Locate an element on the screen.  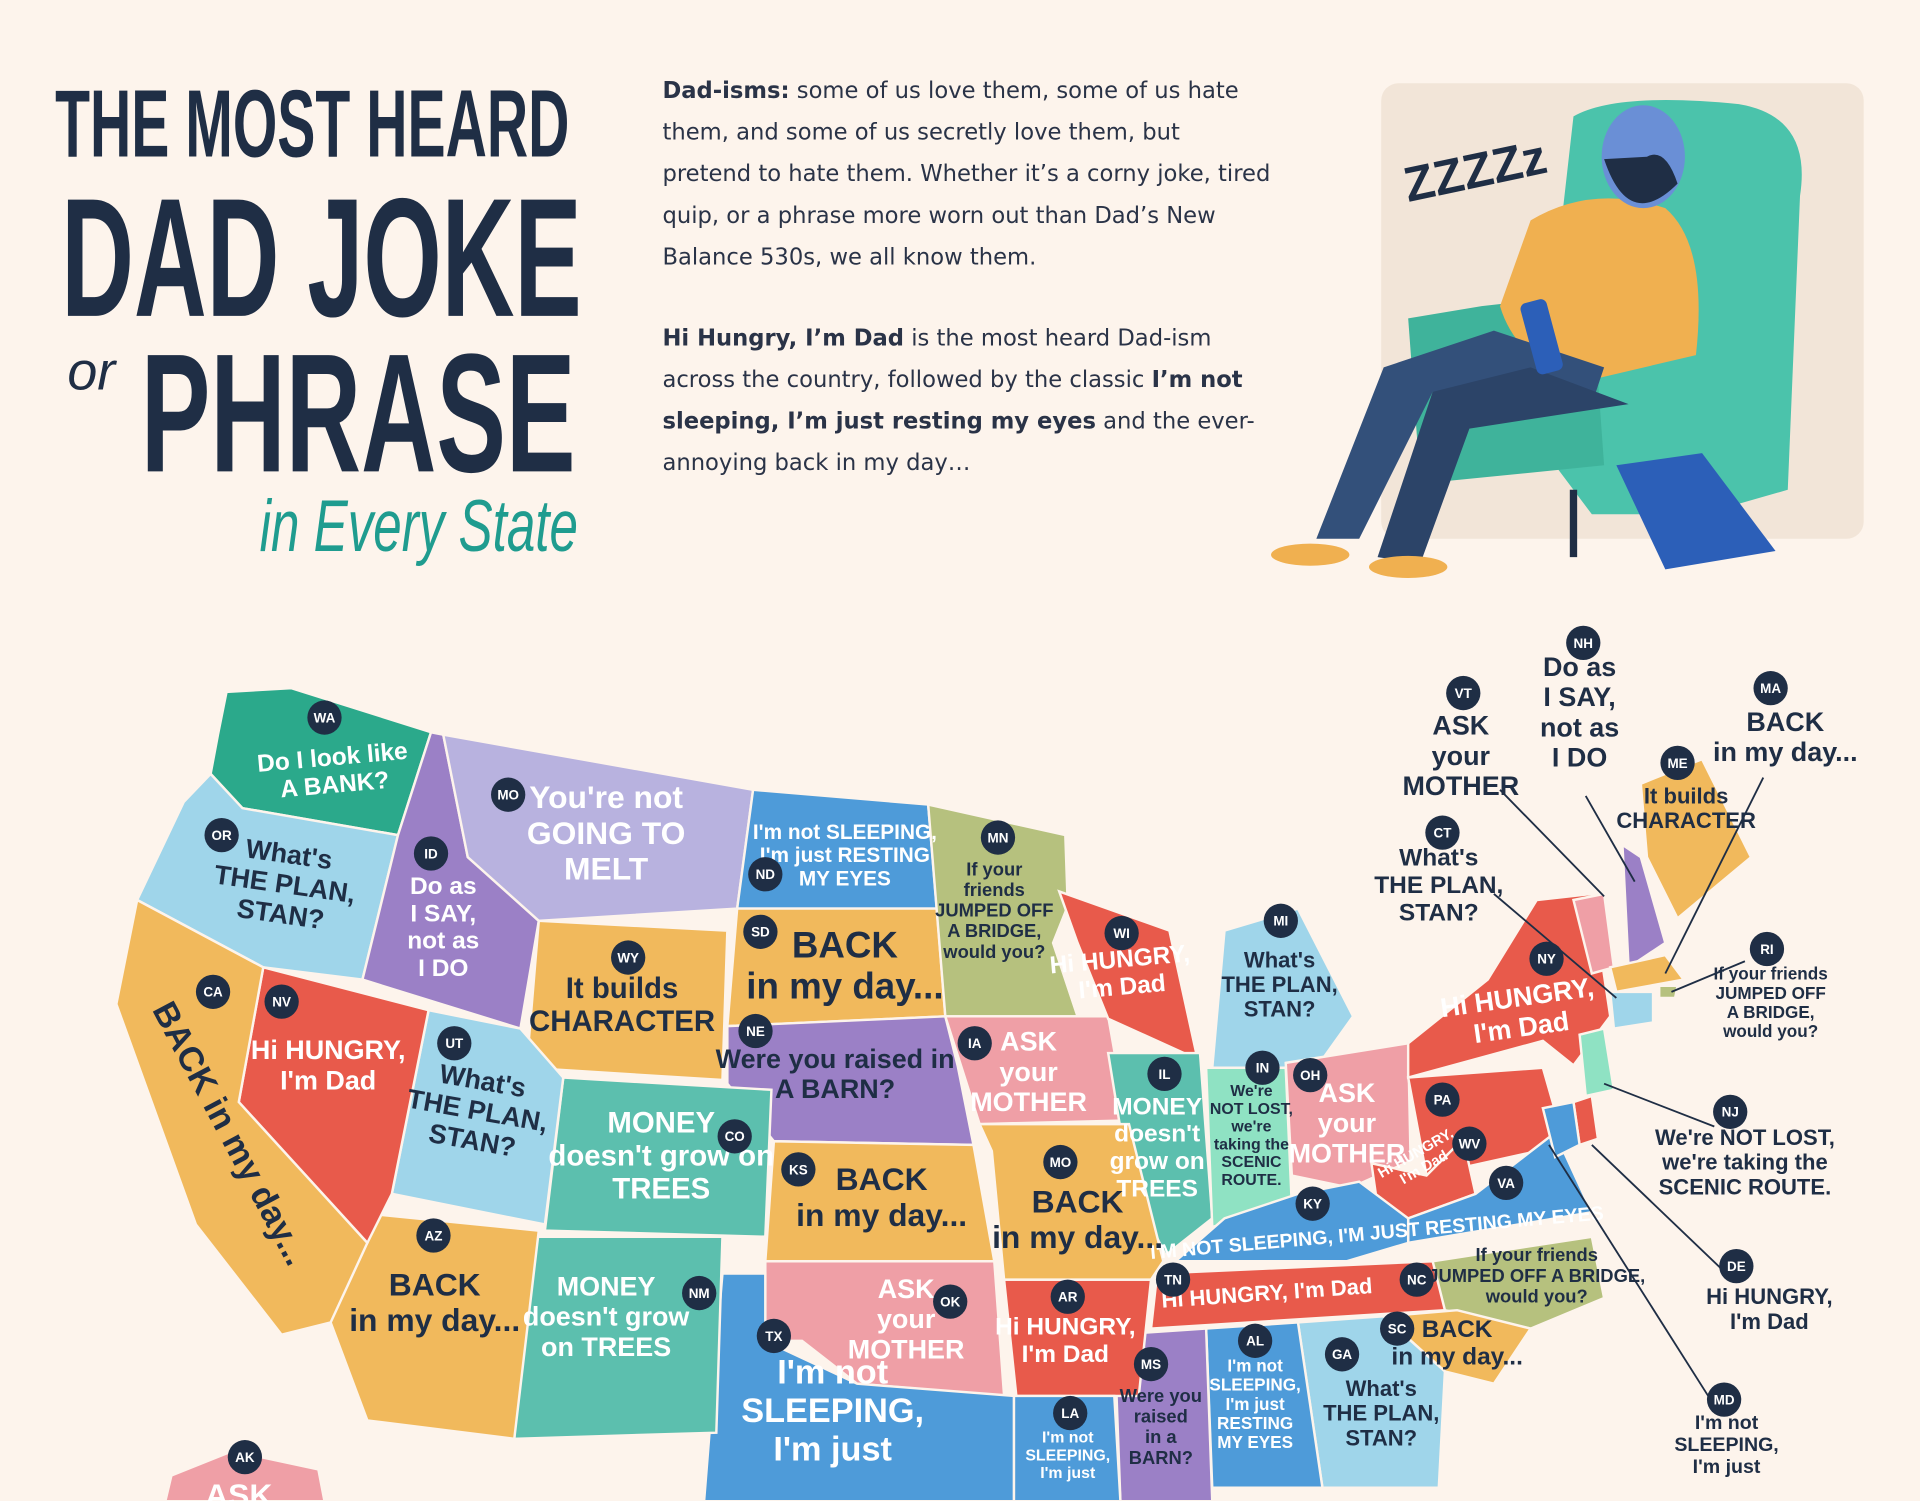
title-line: PHRASE is located at coordinates (358, 412).